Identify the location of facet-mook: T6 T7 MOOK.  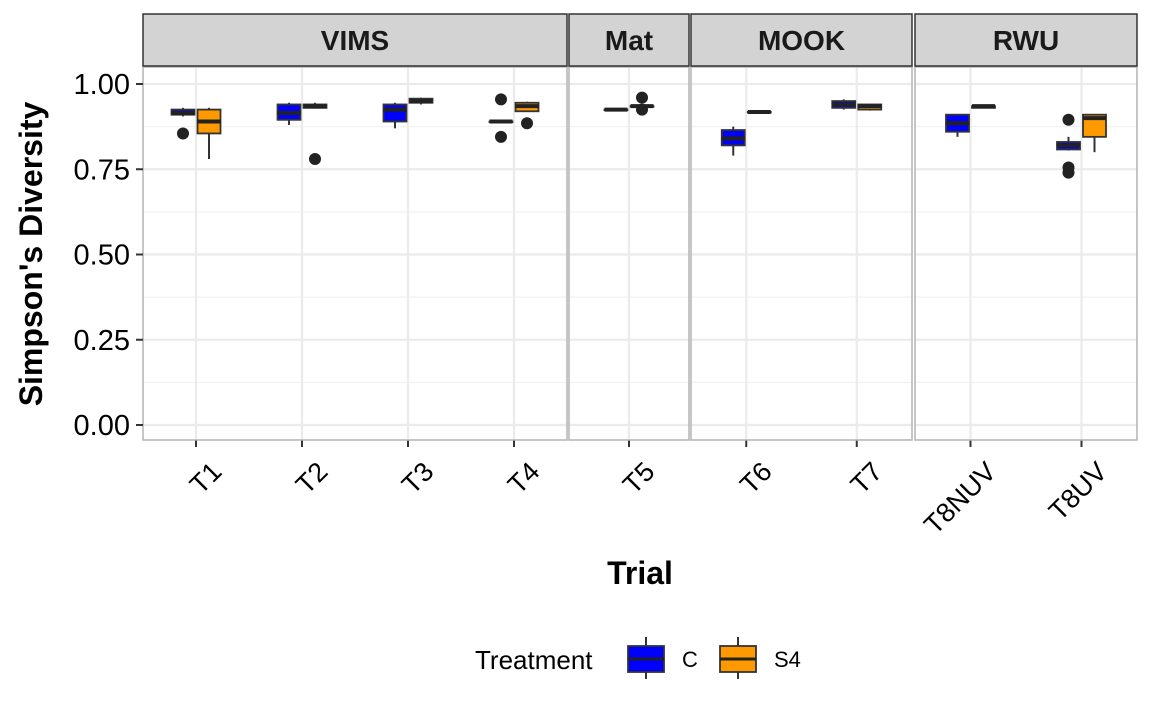
(801, 256).